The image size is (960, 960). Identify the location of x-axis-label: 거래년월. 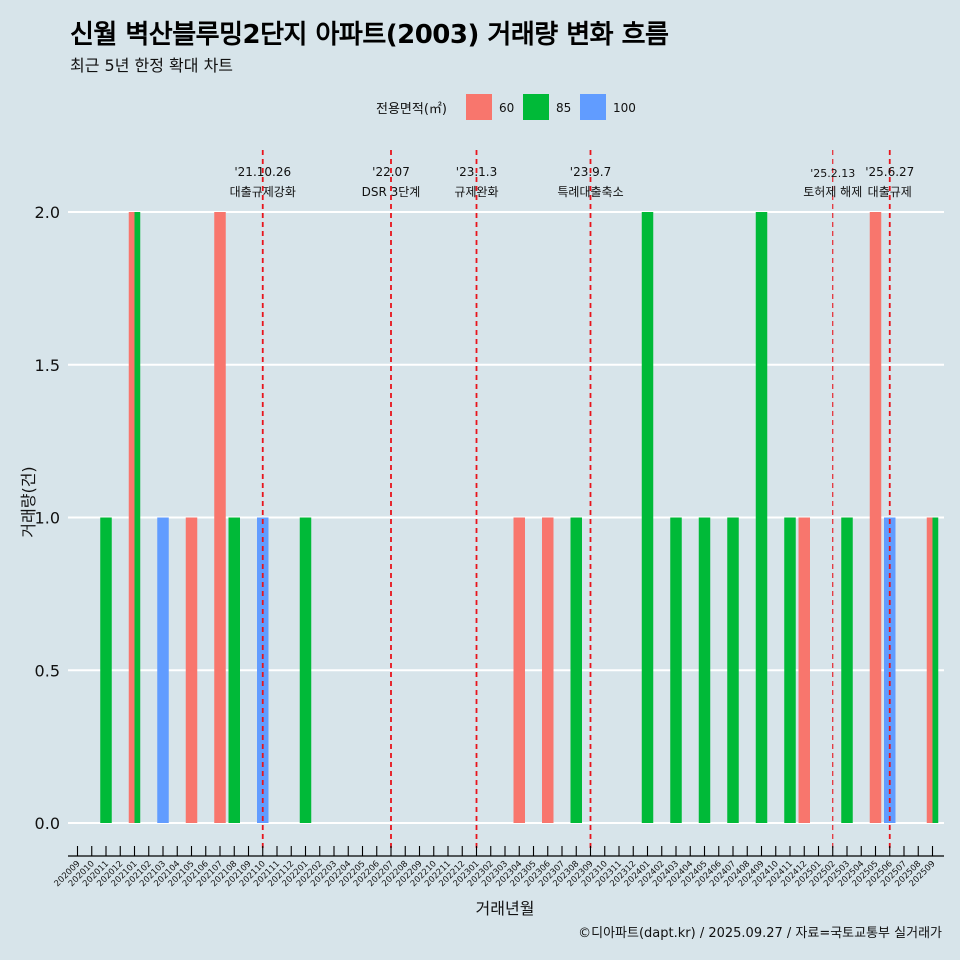
(505, 908).